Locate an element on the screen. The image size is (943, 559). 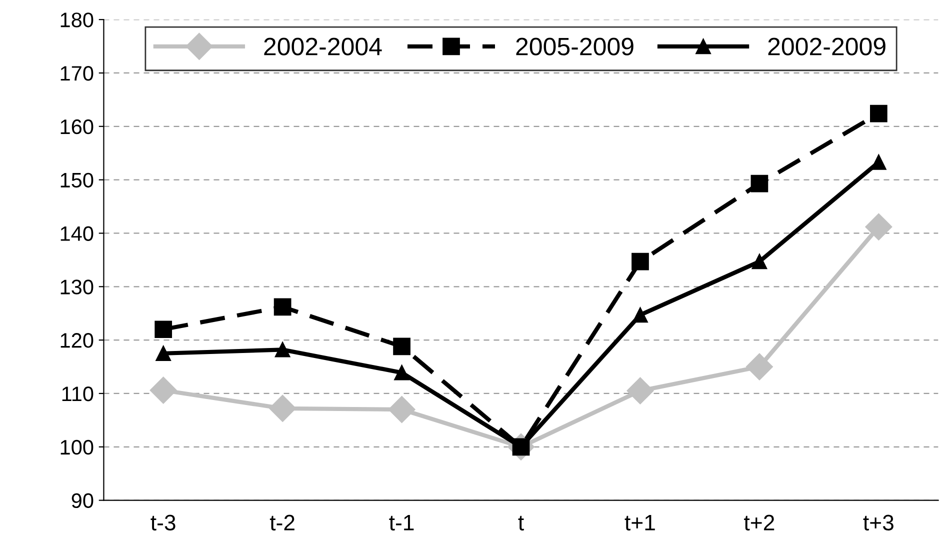
y-tick-label: 90 is located at coordinates (83, 500).